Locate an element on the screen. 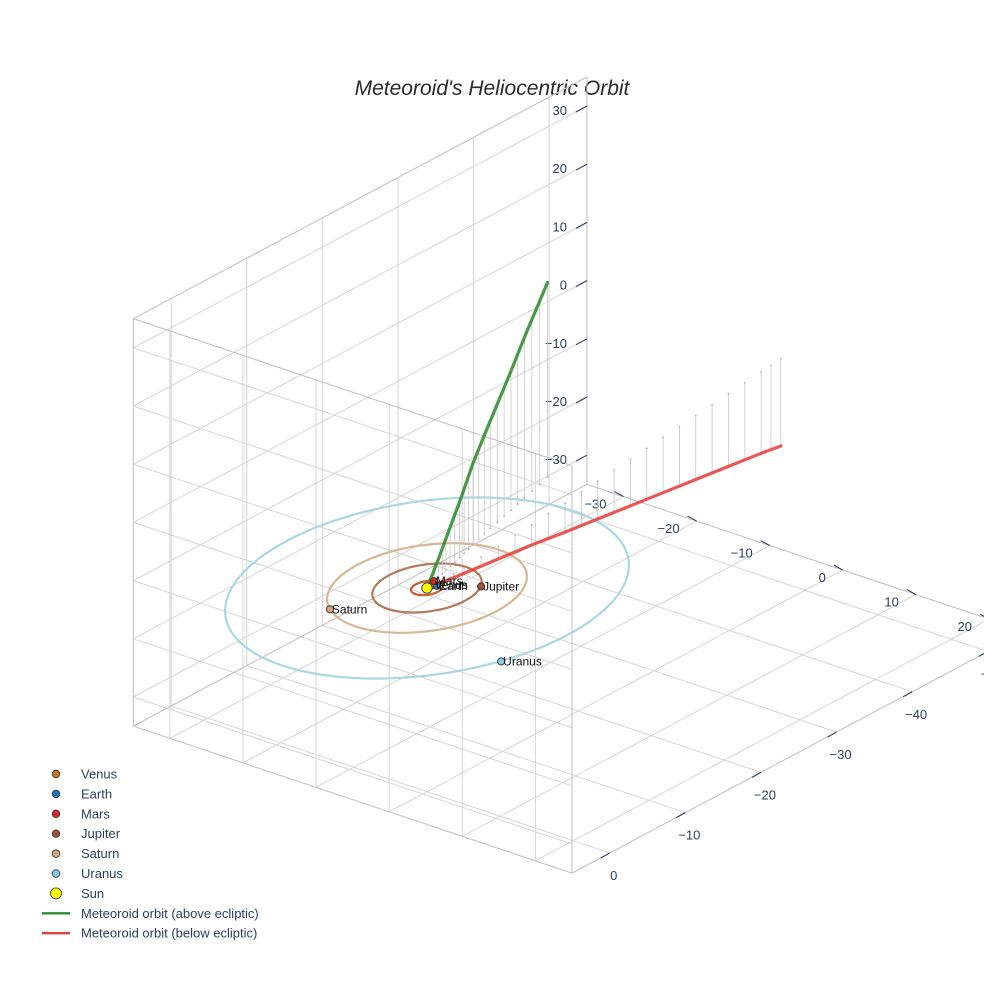  planet-label-venus: Venus is located at coordinates (450, 585).